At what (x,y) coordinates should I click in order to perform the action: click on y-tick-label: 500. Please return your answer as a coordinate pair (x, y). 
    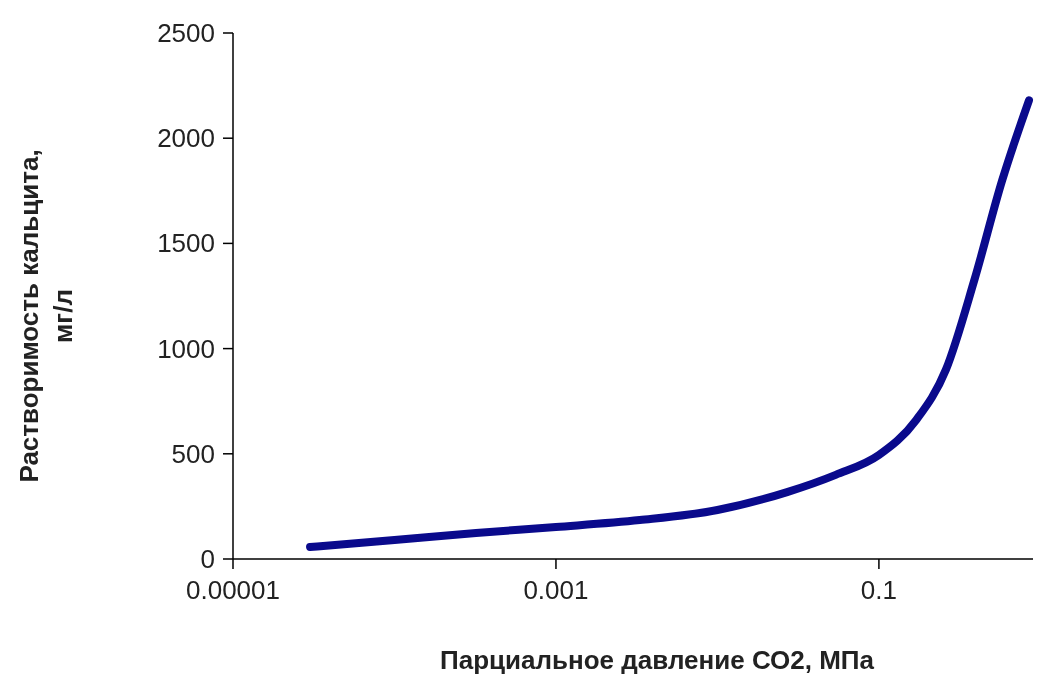
    Looking at the image, I should click on (193, 453).